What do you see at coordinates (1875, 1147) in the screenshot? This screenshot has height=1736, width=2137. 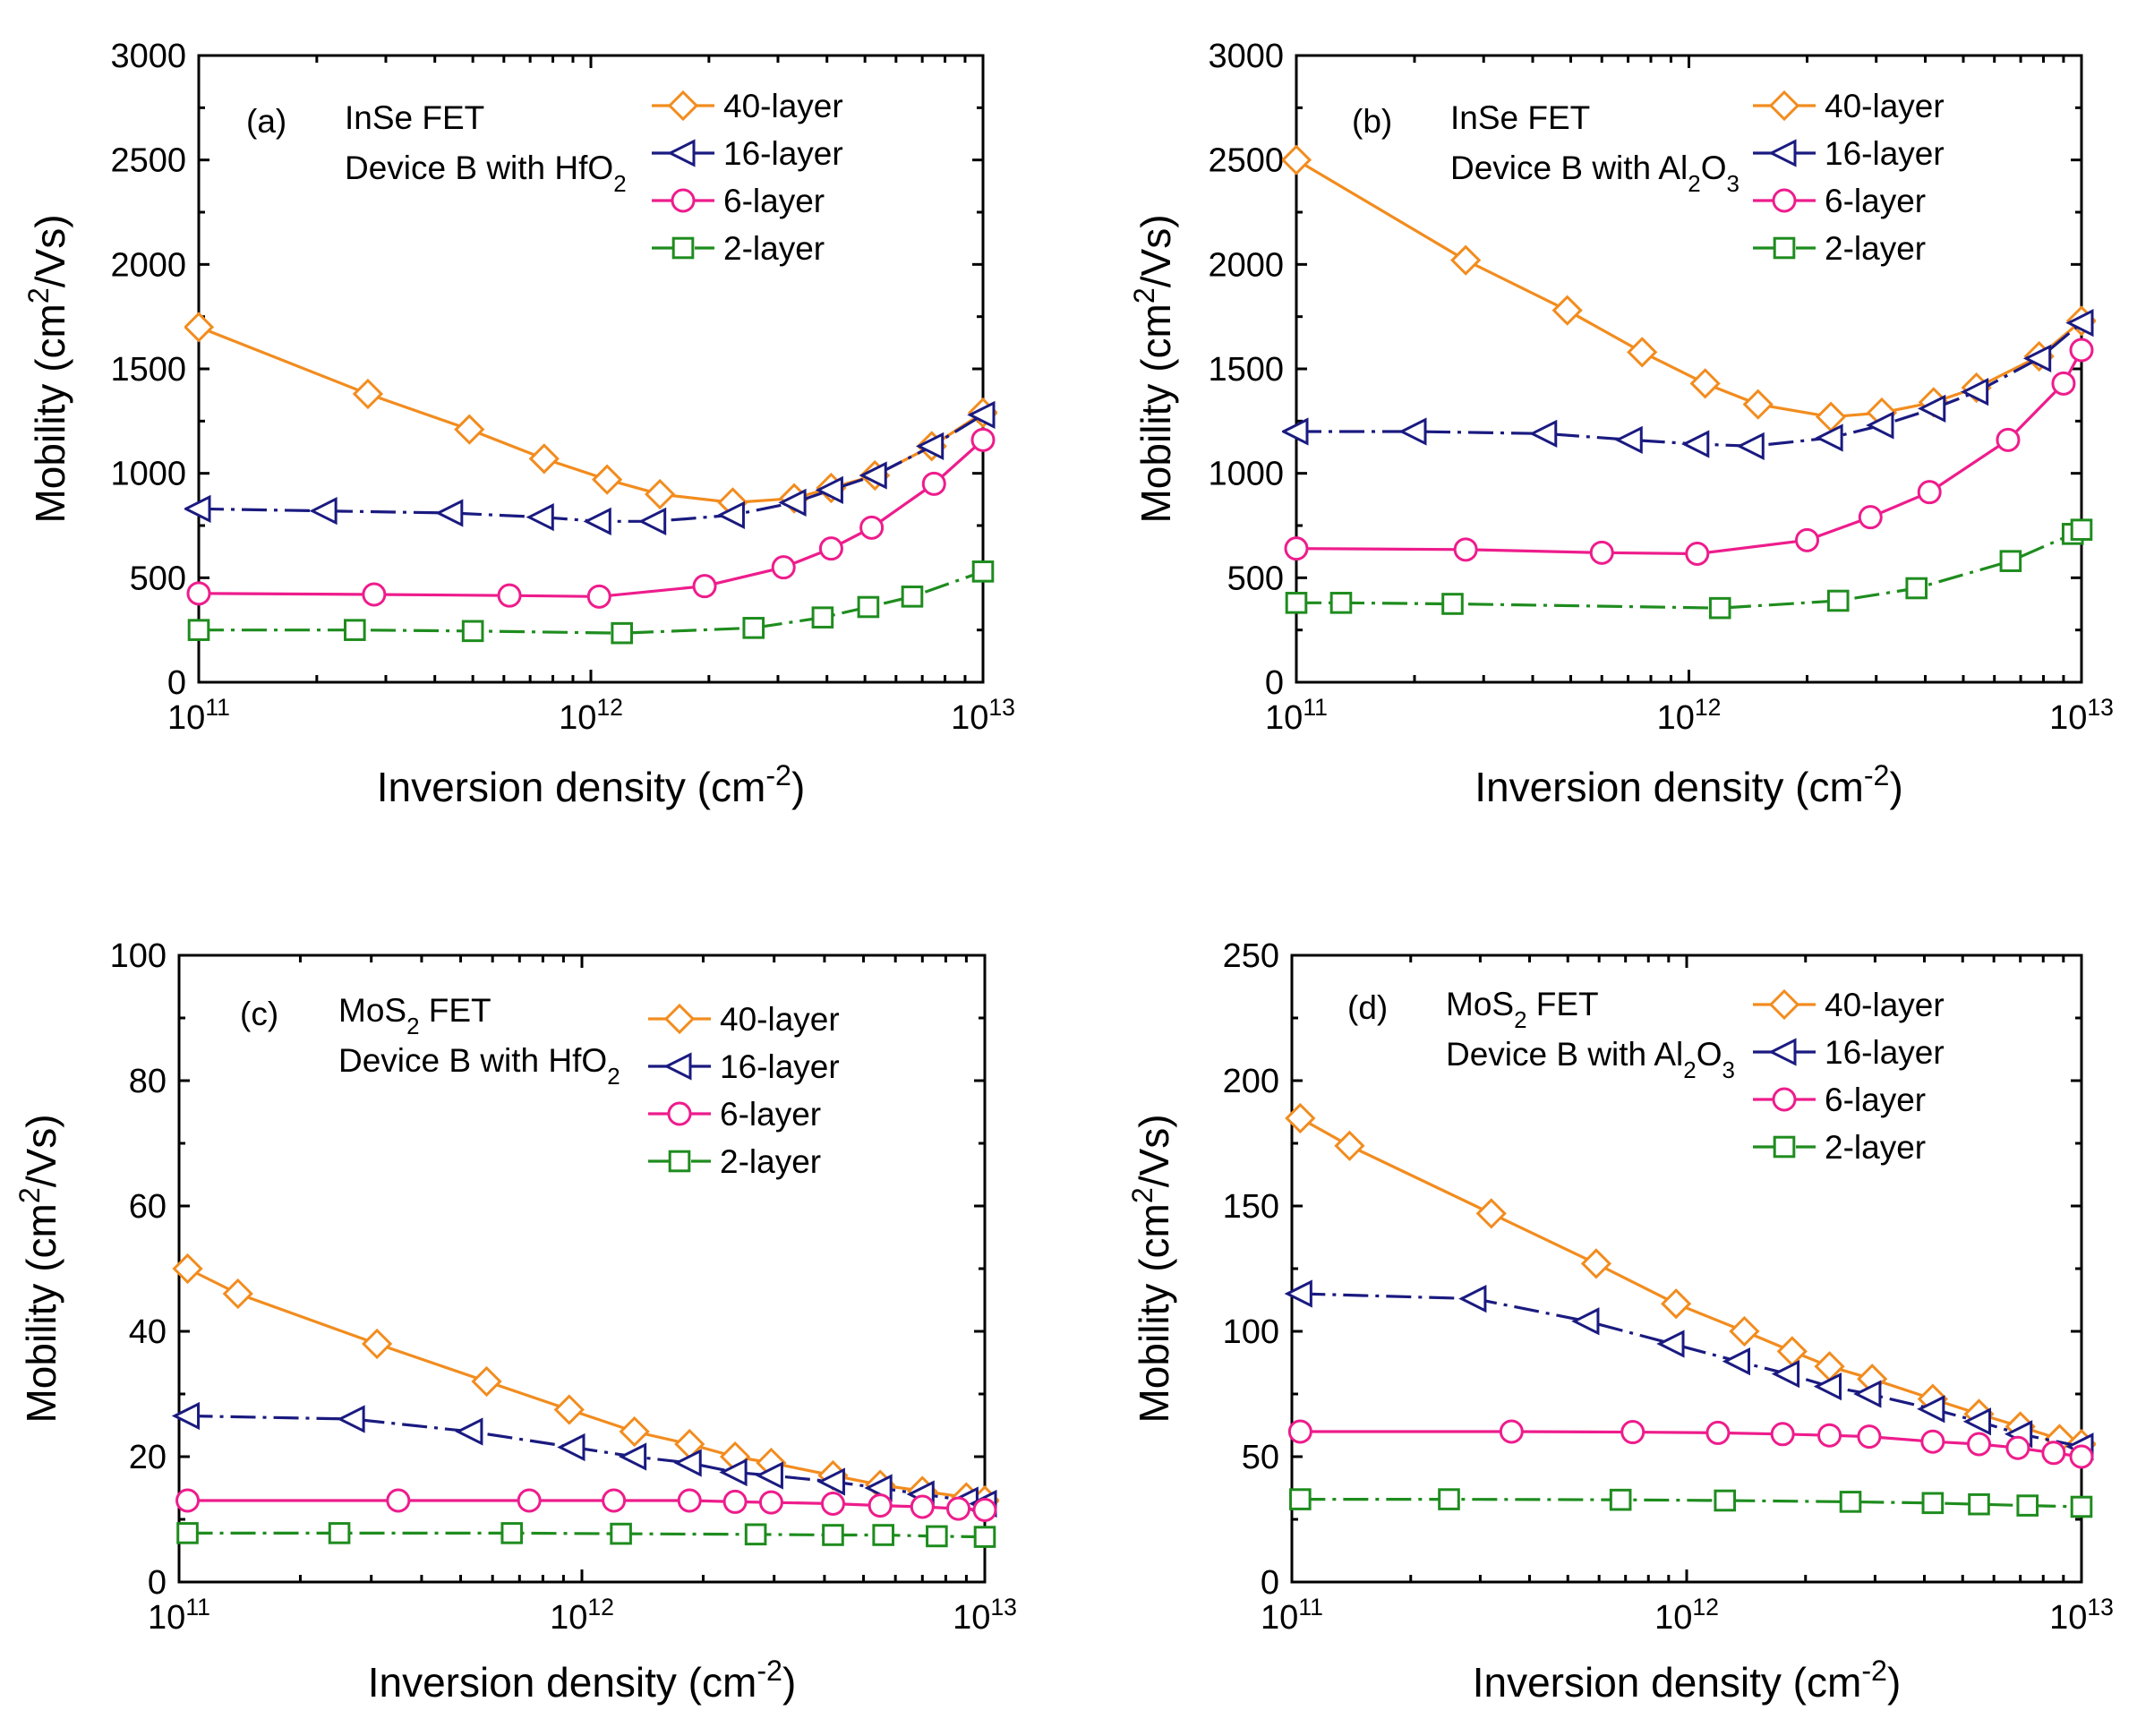 I see `legend-label: 2-layer` at bounding box center [1875, 1147].